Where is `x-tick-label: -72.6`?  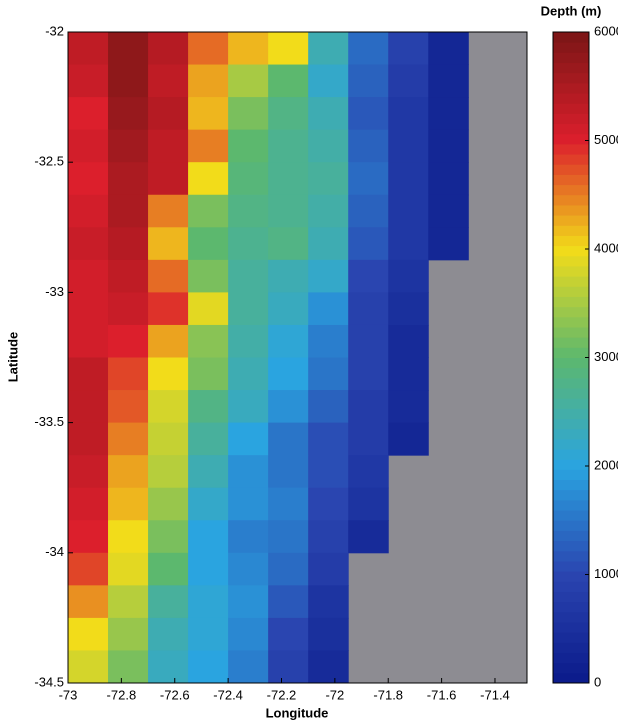 x-tick-label: -72.6 is located at coordinates (175, 694).